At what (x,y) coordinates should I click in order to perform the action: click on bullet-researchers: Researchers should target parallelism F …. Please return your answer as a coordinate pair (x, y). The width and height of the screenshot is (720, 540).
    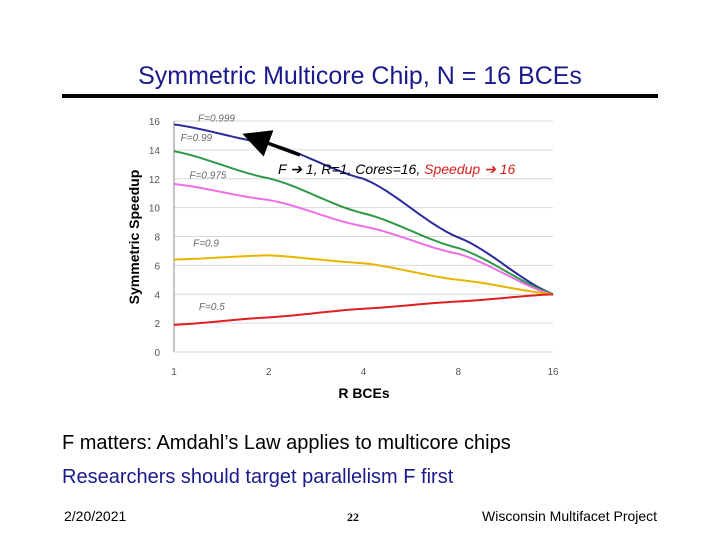
    Looking at the image, I should click on (258, 477).